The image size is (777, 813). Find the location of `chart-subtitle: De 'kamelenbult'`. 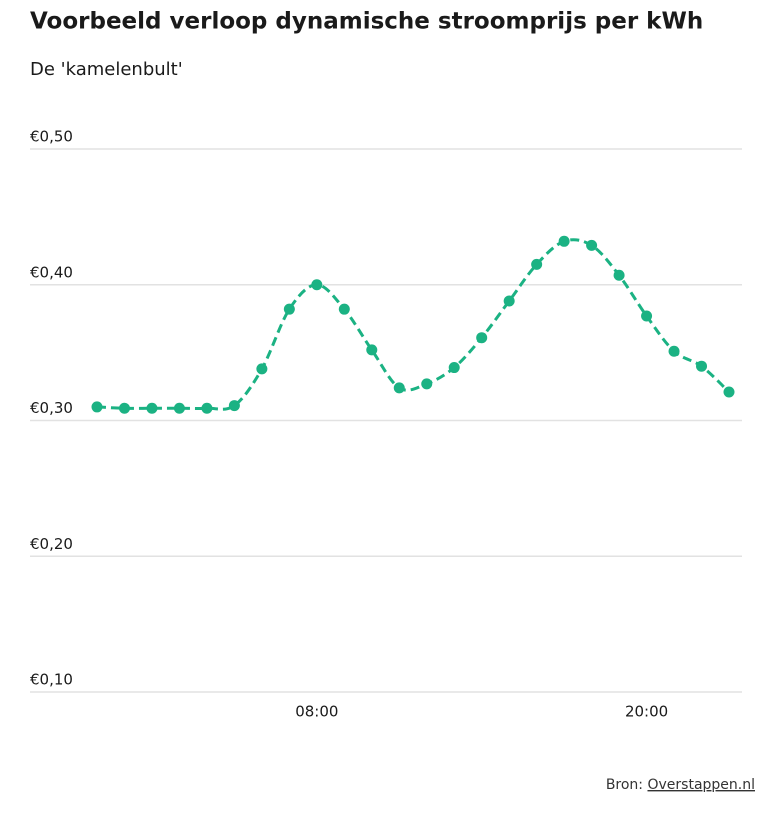

chart-subtitle: De 'kamelenbult' is located at coordinates (106, 69).